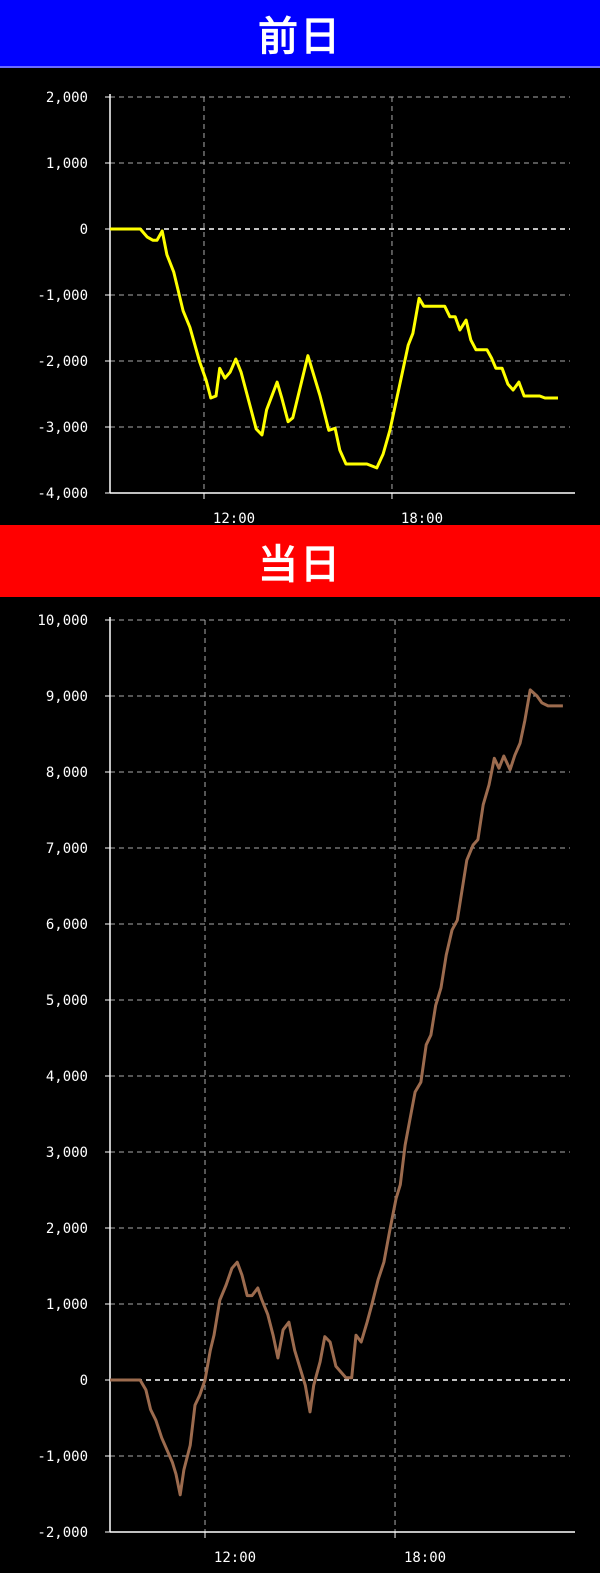 The height and width of the screenshot is (1573, 600). Describe the element at coordinates (67, 849) in the screenshot. I see `y-tick-label: 7,000` at that location.